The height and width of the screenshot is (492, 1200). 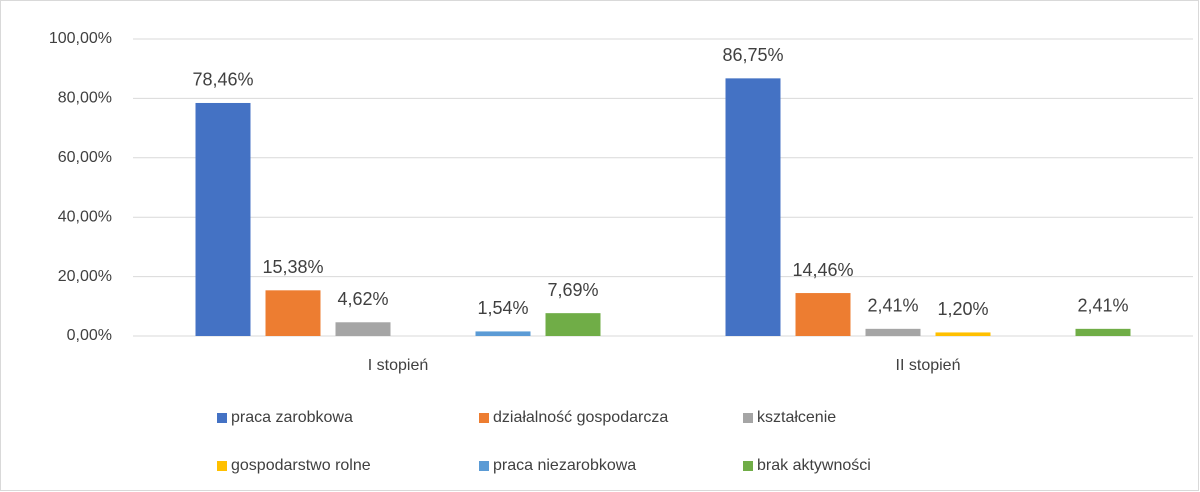 What do you see at coordinates (928, 365) in the screenshot?
I see `x-tick-label: II stopień` at bounding box center [928, 365].